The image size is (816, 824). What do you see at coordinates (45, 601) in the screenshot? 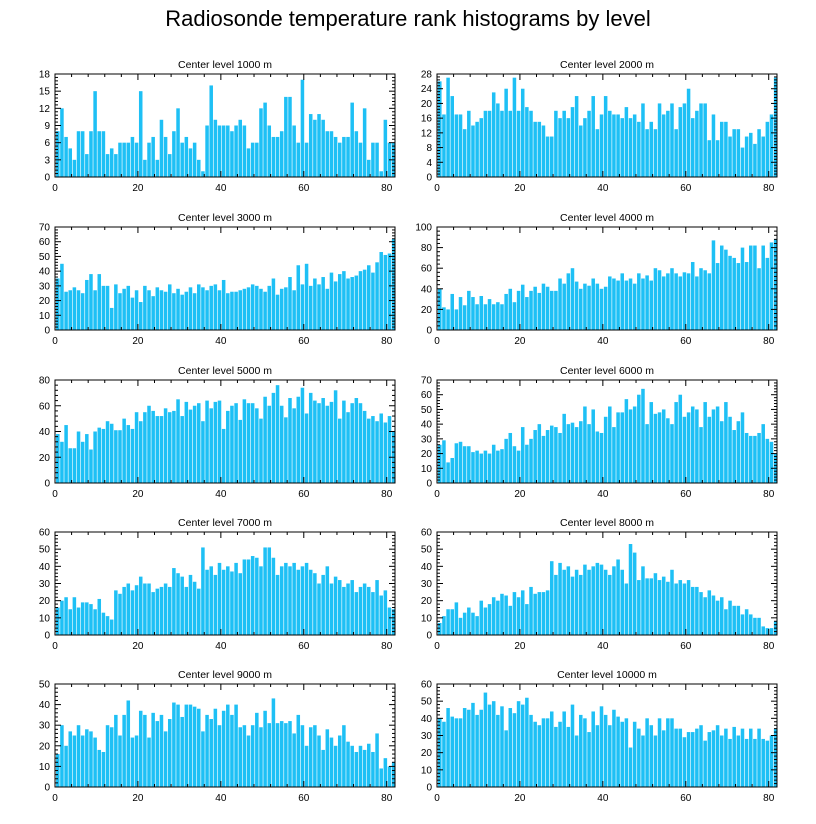
I see `y-tick-label: 20` at bounding box center [45, 601].